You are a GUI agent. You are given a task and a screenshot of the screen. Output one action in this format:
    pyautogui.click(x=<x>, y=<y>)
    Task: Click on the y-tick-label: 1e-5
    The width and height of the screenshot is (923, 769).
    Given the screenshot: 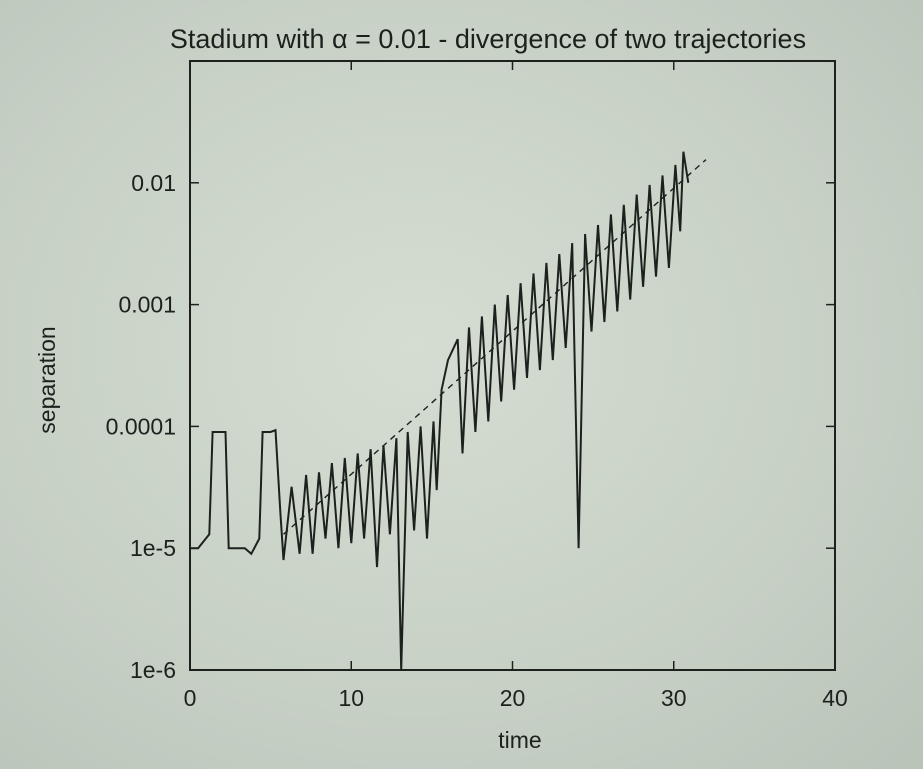 What is the action you would take?
    pyautogui.click(x=153, y=548)
    